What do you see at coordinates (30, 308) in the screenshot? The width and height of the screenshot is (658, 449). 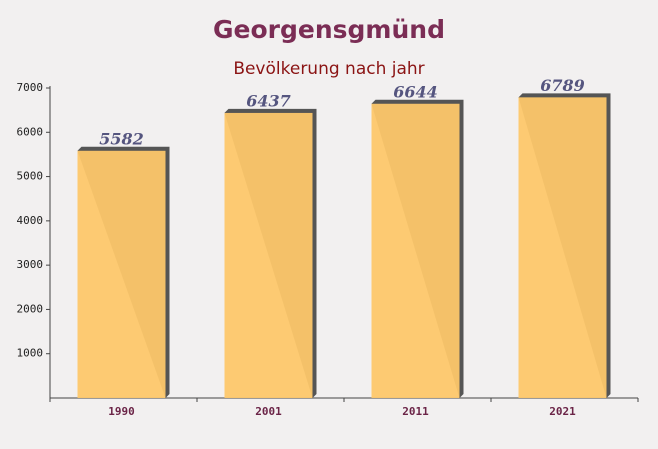 I see `y-tick-label: 2000` at bounding box center [30, 308].